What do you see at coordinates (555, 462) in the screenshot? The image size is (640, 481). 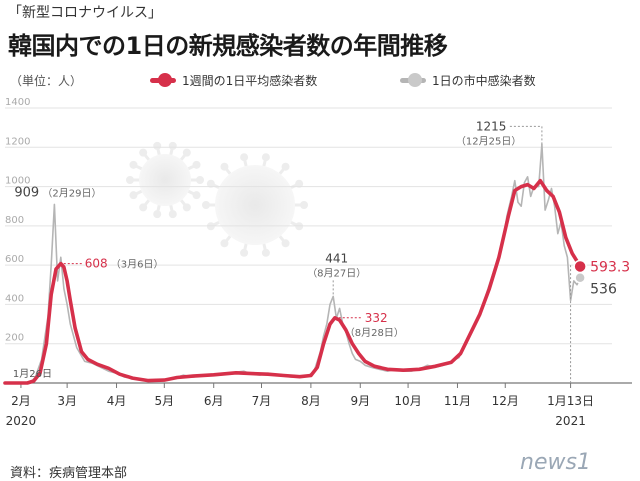 I see `news1-logo: news1` at bounding box center [555, 462].